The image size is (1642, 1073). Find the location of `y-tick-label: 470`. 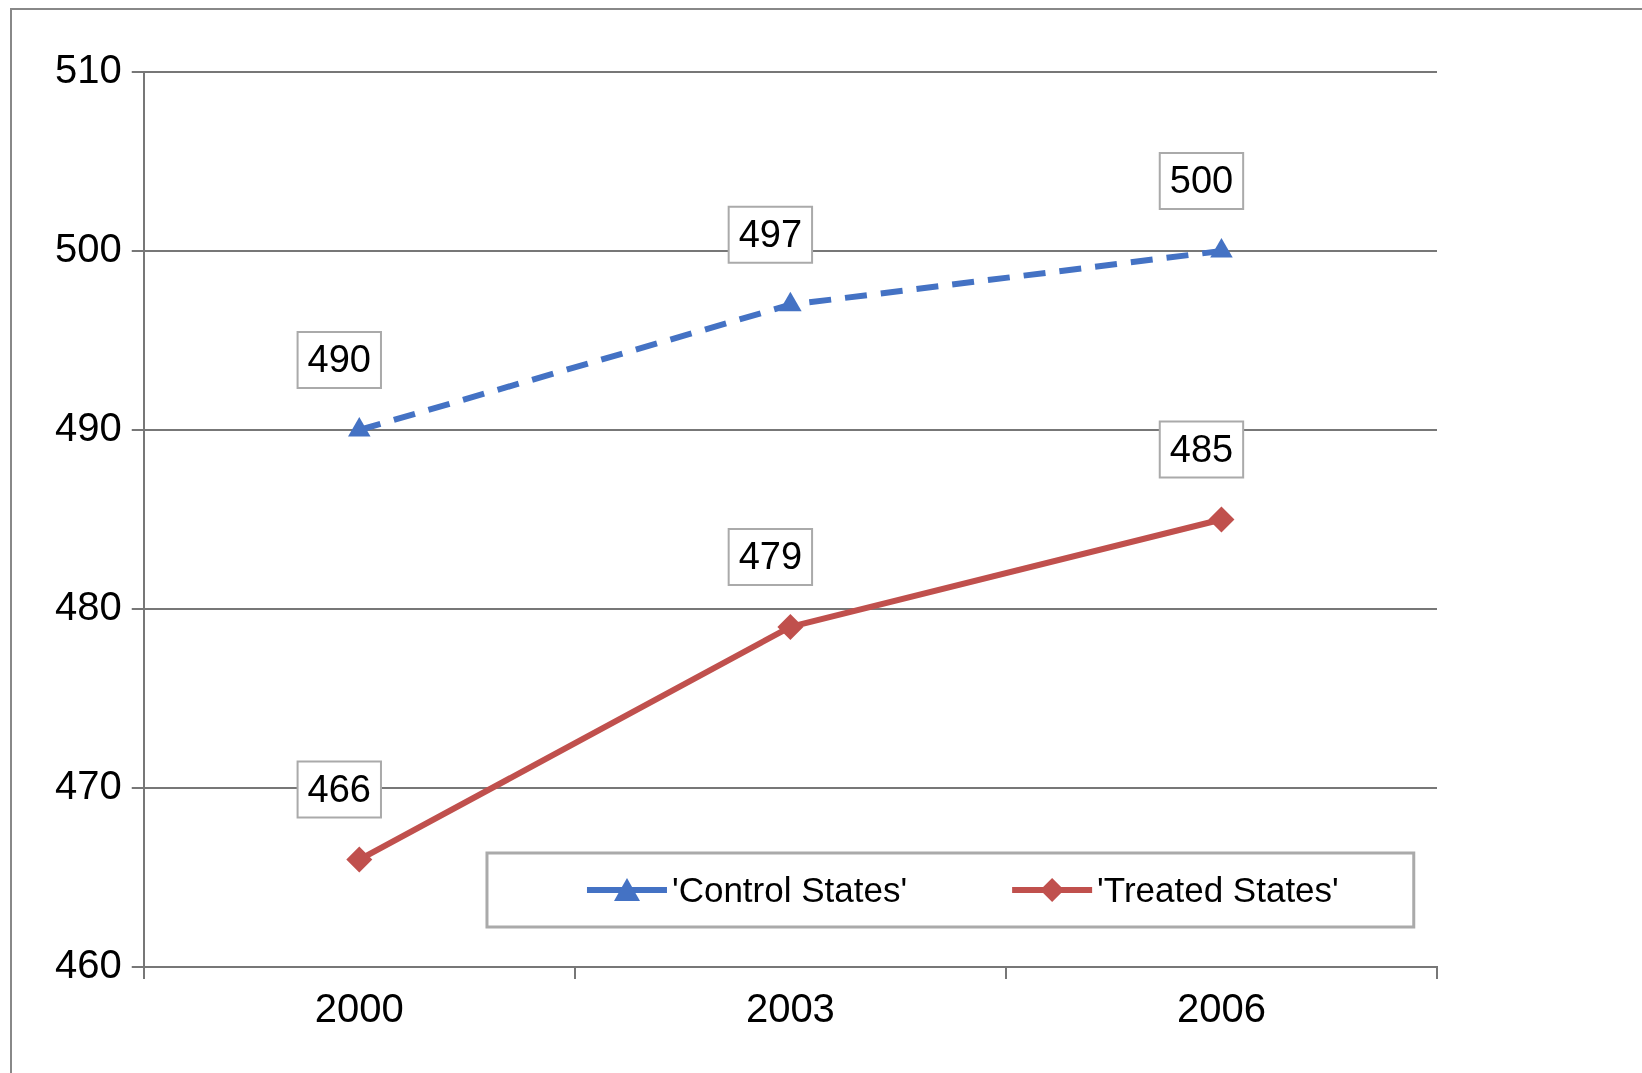

y-tick-label: 470 is located at coordinates (88, 785).